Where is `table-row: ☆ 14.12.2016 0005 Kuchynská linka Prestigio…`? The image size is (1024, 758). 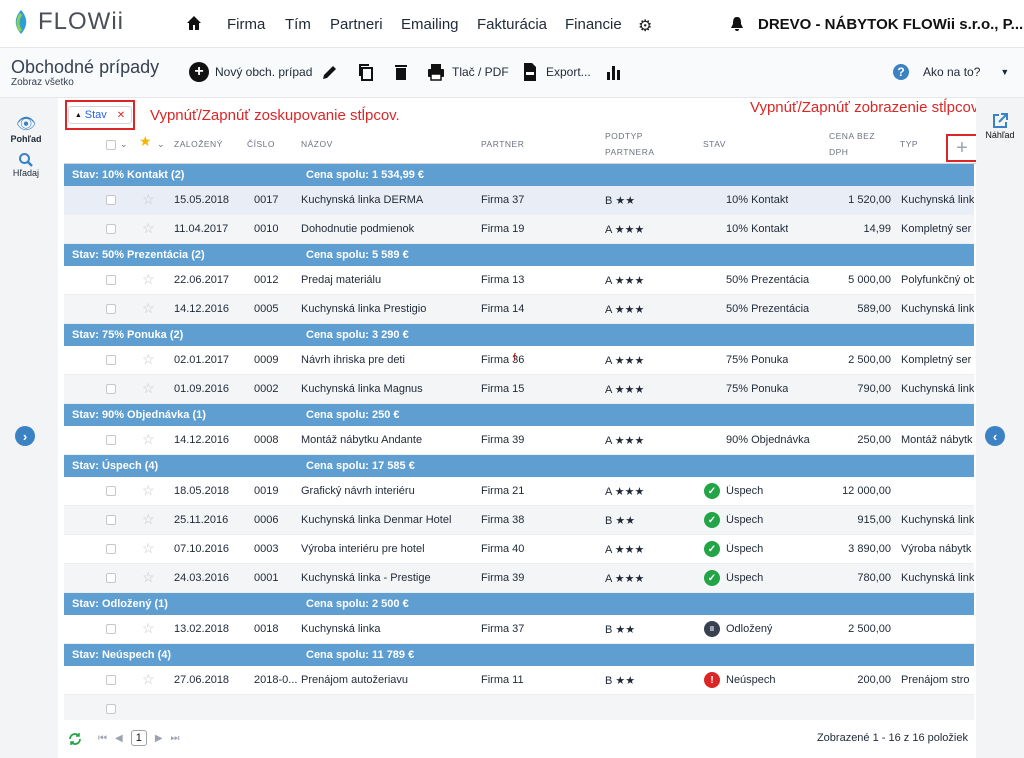
table-row: ☆ 14.12.2016 0005 Kuchynská linka Prestigio… is located at coordinates (519, 309).